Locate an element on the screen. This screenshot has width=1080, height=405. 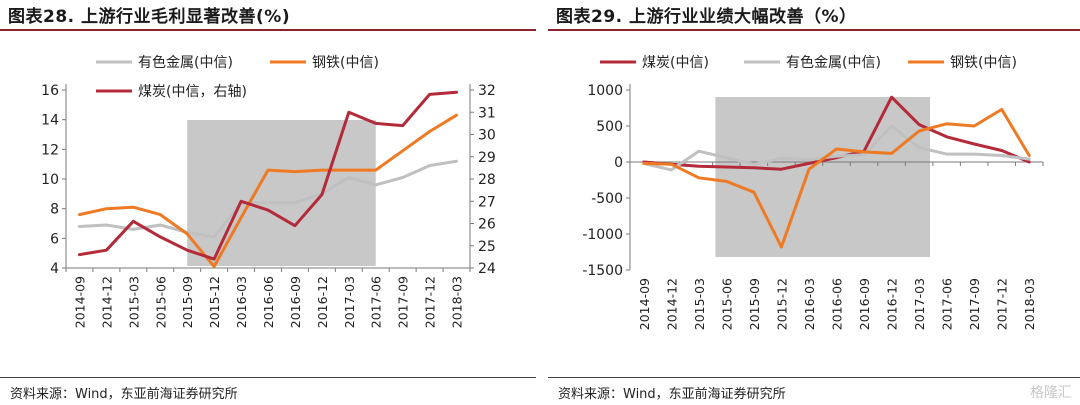
y-tick-label-right: 29 is located at coordinates (487, 158).